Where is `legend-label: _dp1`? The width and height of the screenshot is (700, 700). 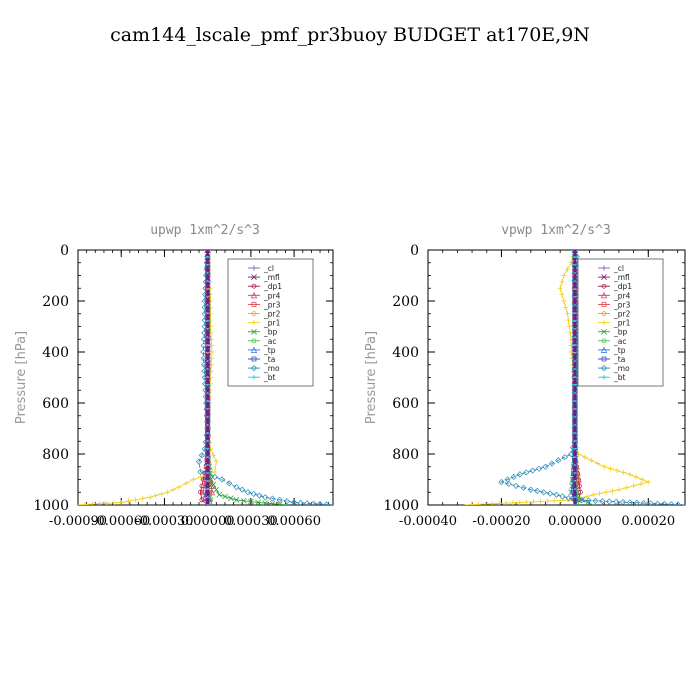
legend-label: _dp1 is located at coordinates (622, 286).